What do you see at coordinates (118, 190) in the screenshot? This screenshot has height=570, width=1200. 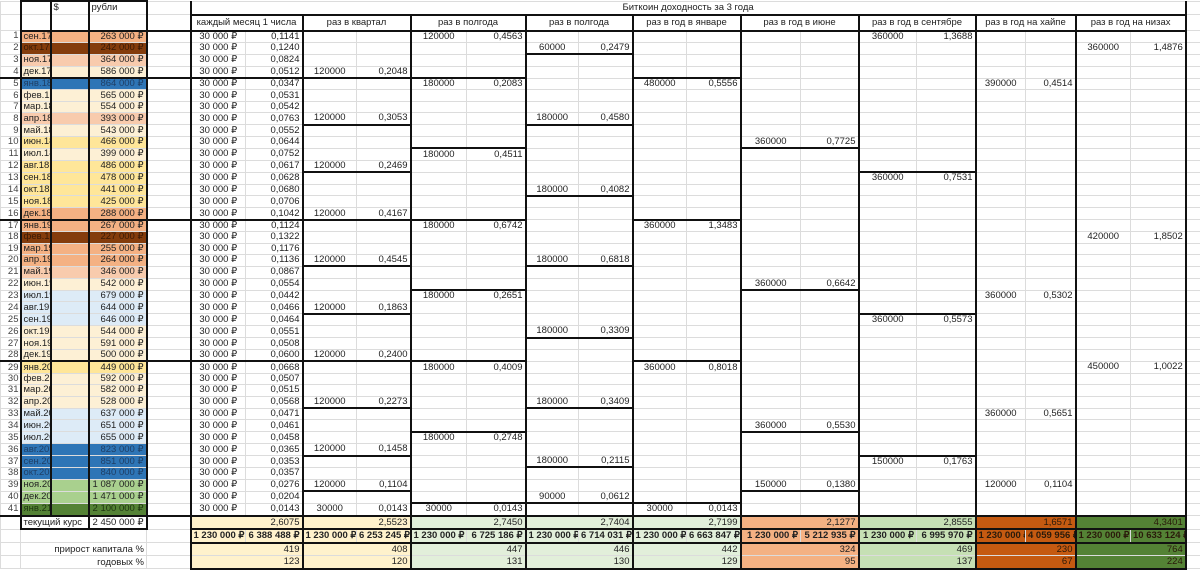 I see `rub-price-cell: 441 000 ₽` at bounding box center [118, 190].